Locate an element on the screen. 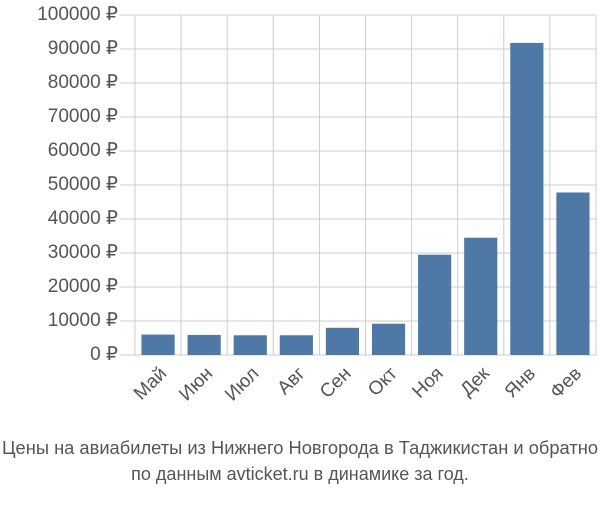 The width and height of the screenshot is (600, 505). y-tick-label: 20000 ₽ is located at coordinates (83, 286).